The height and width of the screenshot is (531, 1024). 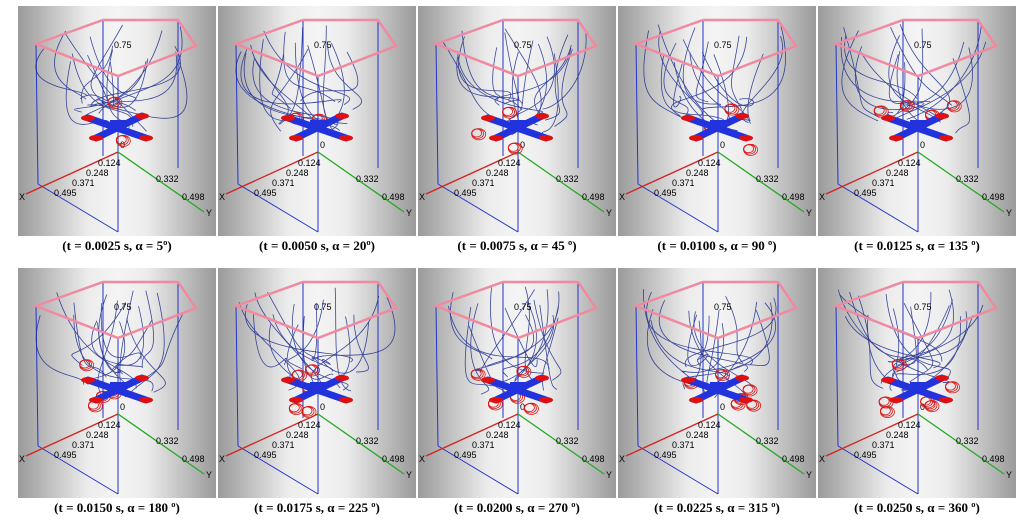 What do you see at coordinates (317, 507) in the screenshot?
I see `panel-caption: (t = 0.0175 s, α = 225 º)` at bounding box center [317, 507].